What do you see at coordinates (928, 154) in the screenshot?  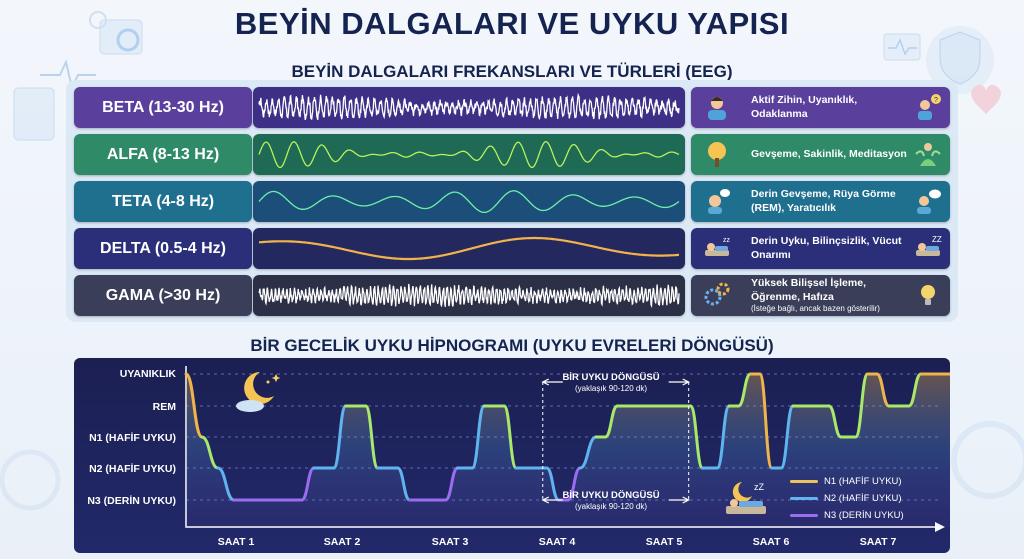 I see `meditation-icon` at bounding box center [928, 154].